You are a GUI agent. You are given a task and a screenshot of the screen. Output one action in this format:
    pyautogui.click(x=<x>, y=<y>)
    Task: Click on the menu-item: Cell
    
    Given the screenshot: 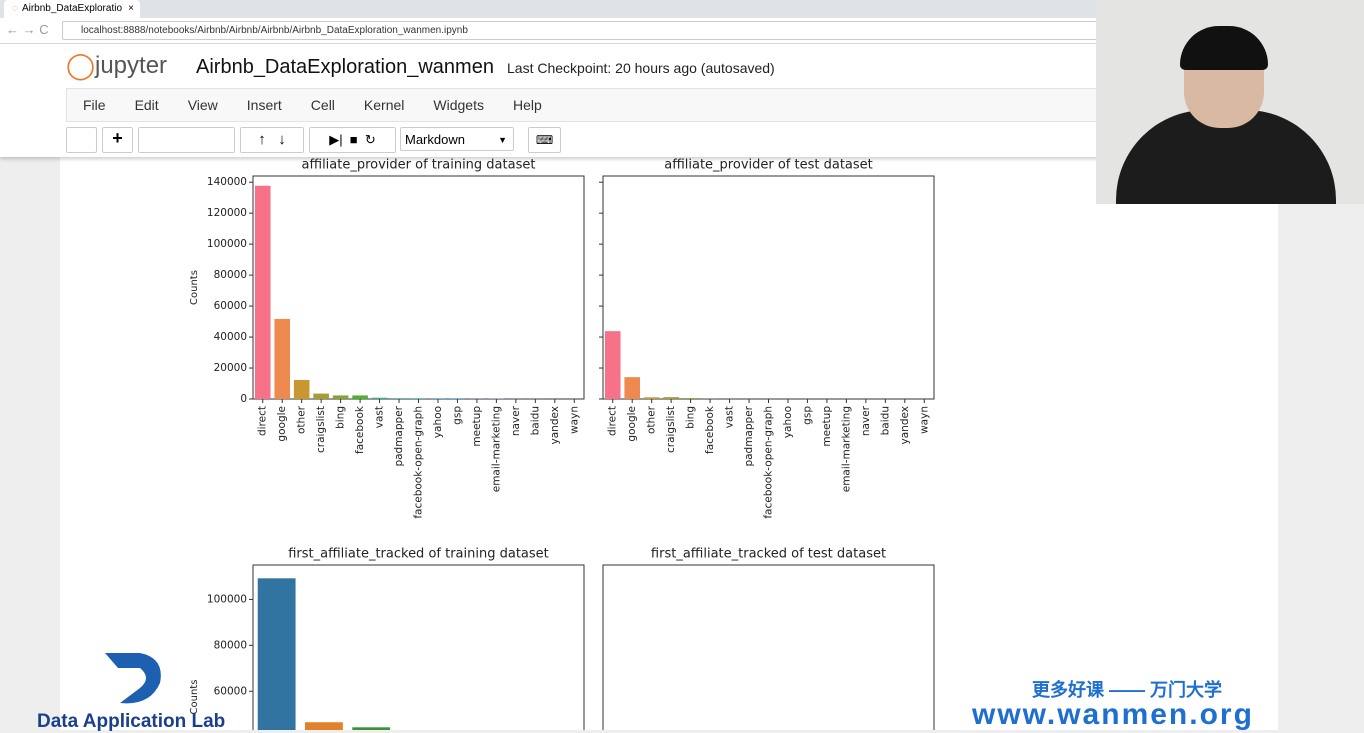 What is the action you would take?
    pyautogui.click(x=323, y=105)
    